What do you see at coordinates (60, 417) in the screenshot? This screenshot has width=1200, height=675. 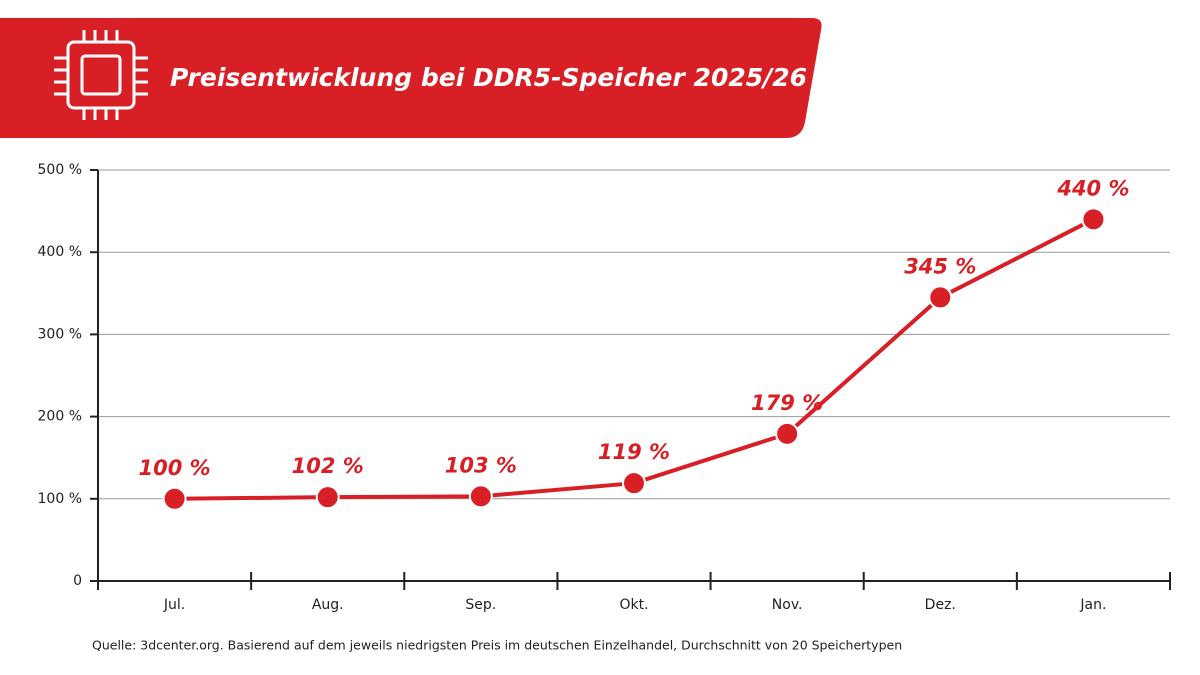 I see `y-tick-label: 200 %` at bounding box center [60, 417].